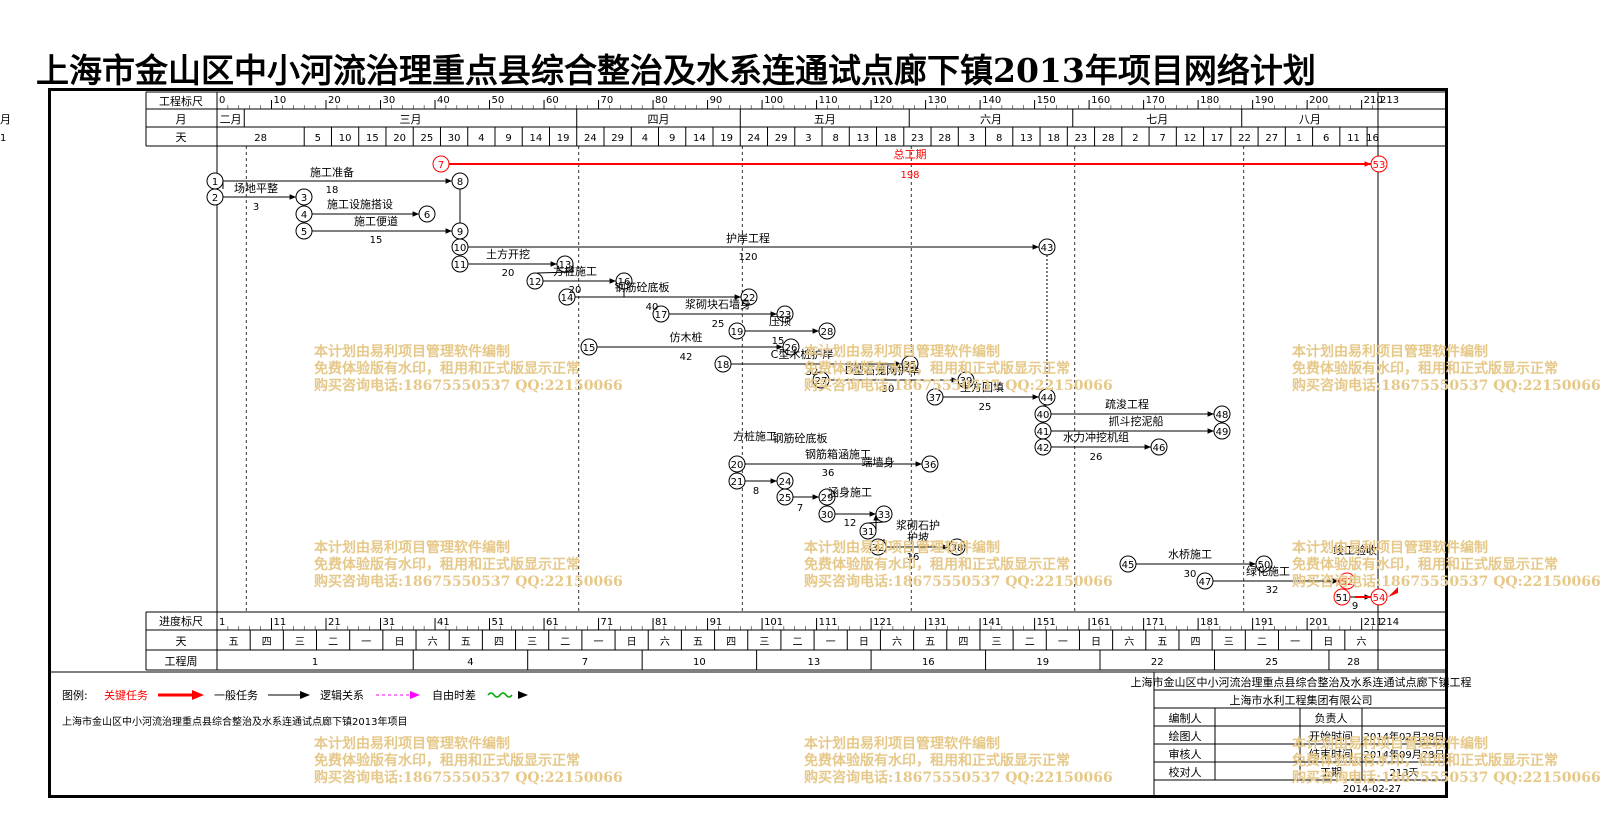  I want to click on bottom-tick-label: 1, so click(222, 622).